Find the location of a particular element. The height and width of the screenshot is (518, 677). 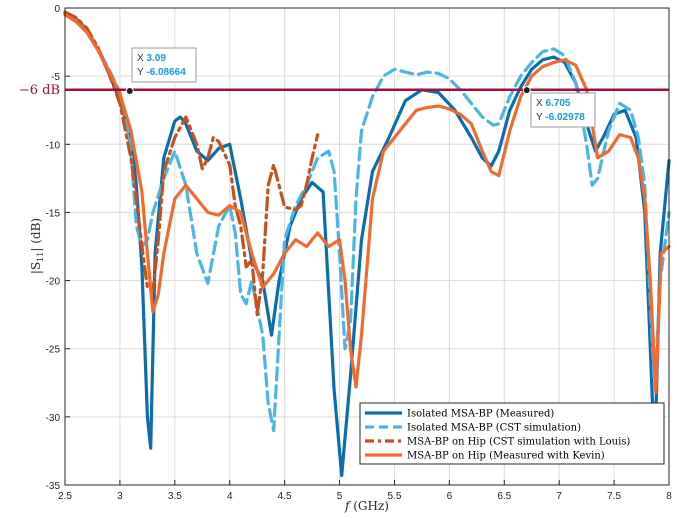

minus-6db-label: −6 dB is located at coordinates (39, 90).